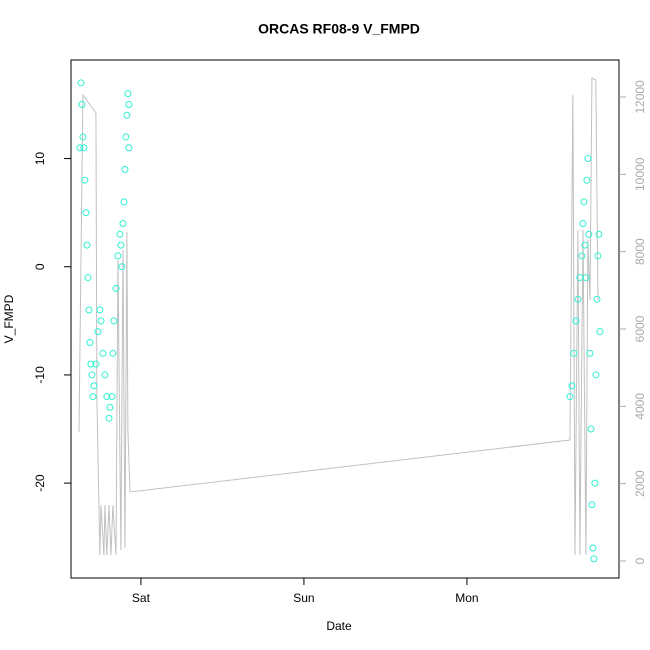 This screenshot has width=650, height=650. What do you see at coordinates (640, 174) in the screenshot?
I see `y2-tick-label: 10000` at bounding box center [640, 174].